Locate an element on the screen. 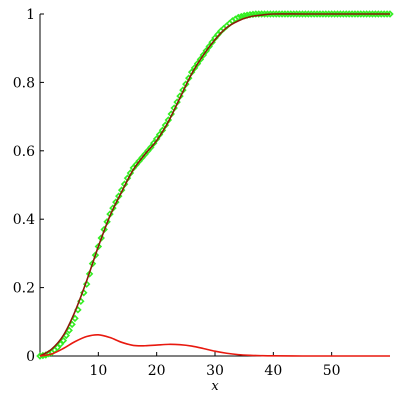  y-tick-label: 1 is located at coordinates (30, 15).